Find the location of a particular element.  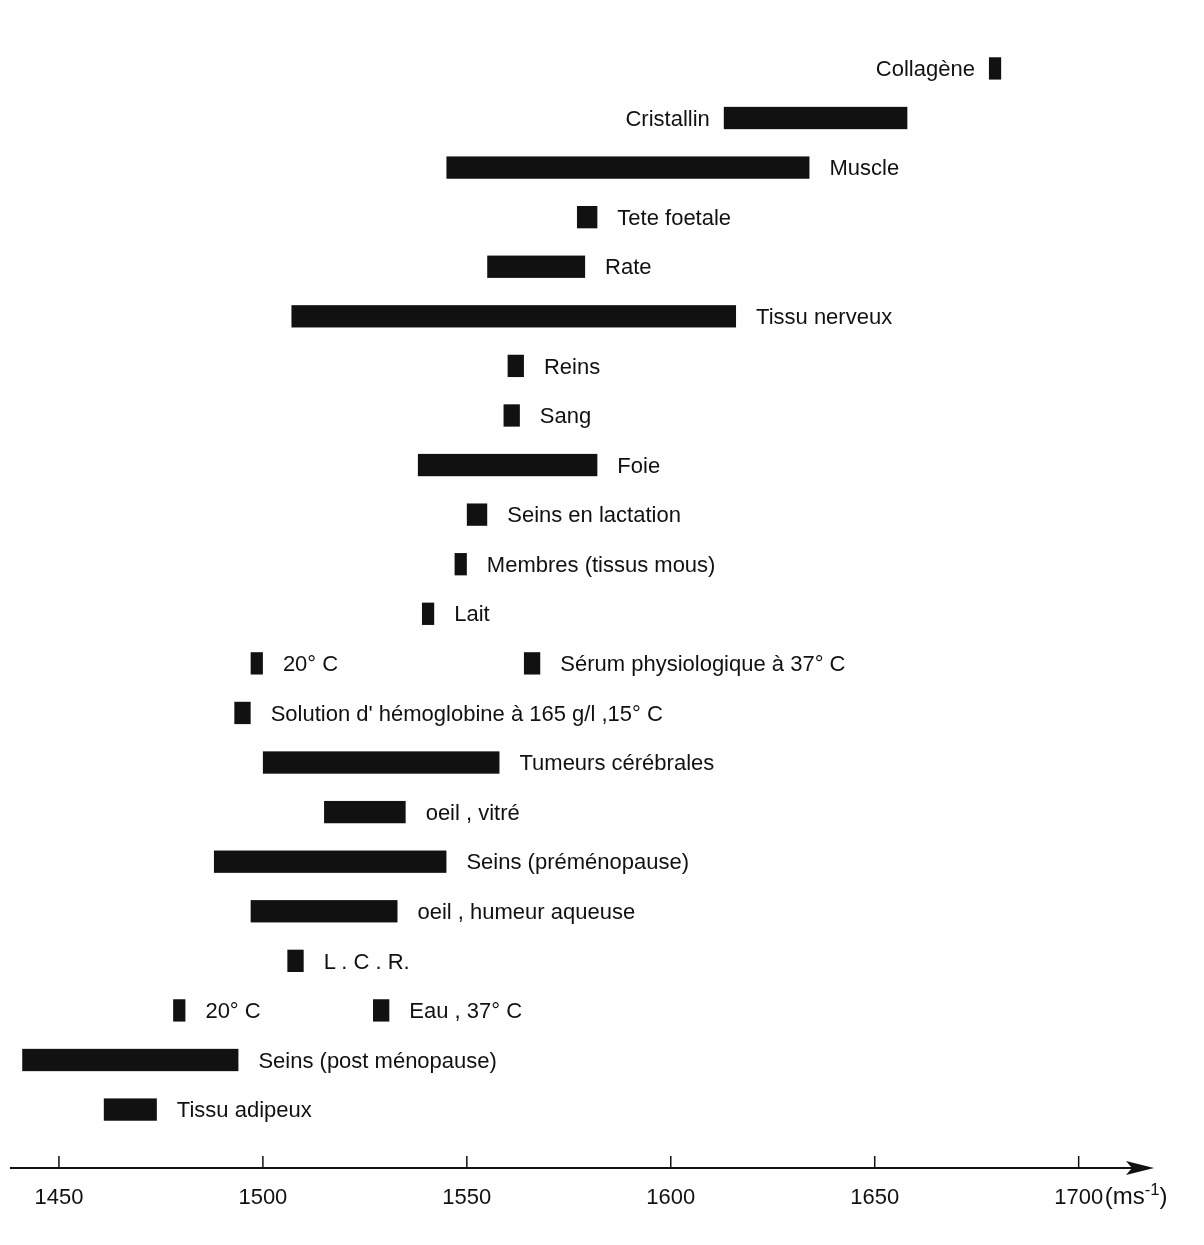

y-tick-label: Sérum physiologique à 37° C is located at coordinates (703, 664).